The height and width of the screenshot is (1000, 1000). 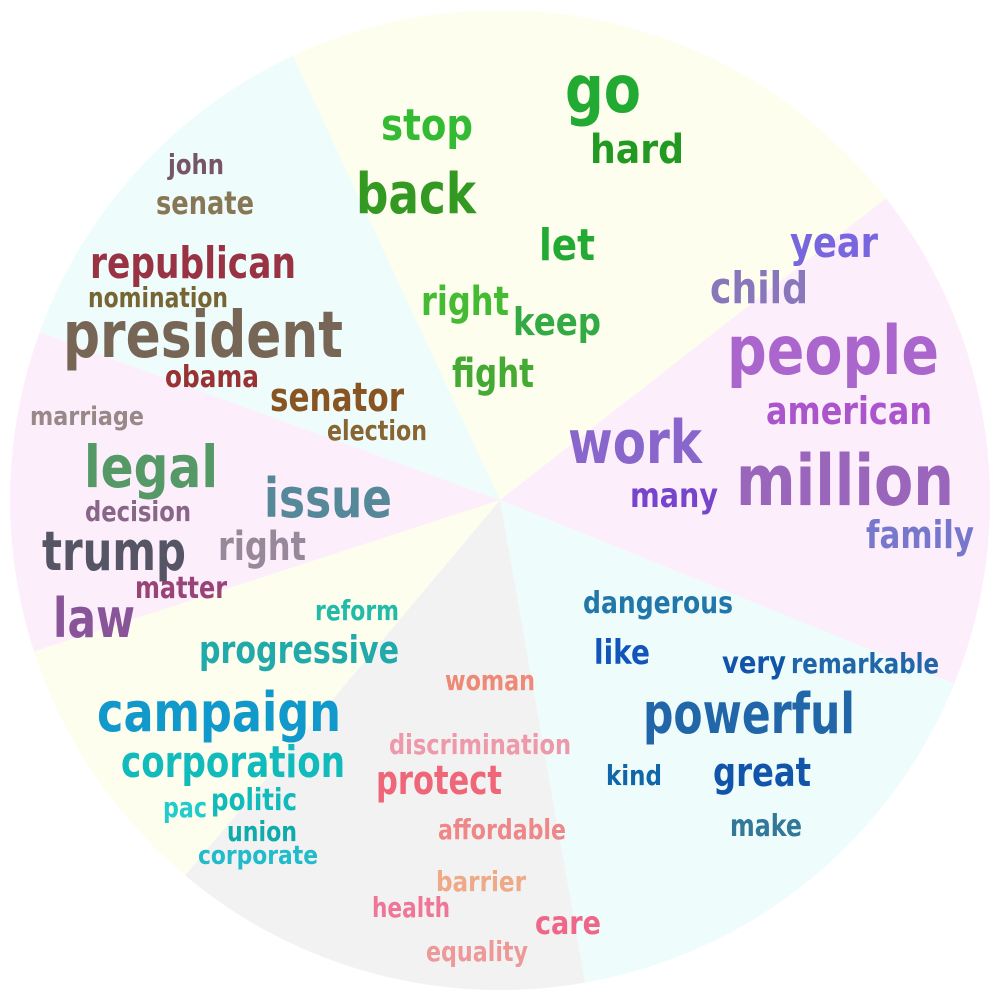 I want to click on word-equality: equality, so click(x=477, y=951).